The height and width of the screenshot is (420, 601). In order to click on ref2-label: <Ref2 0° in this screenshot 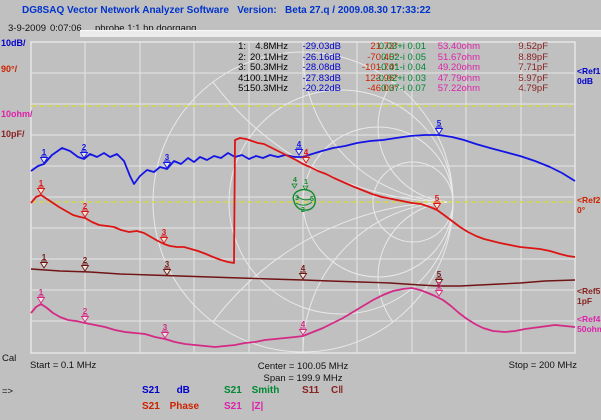, I will do `click(588, 205)`.